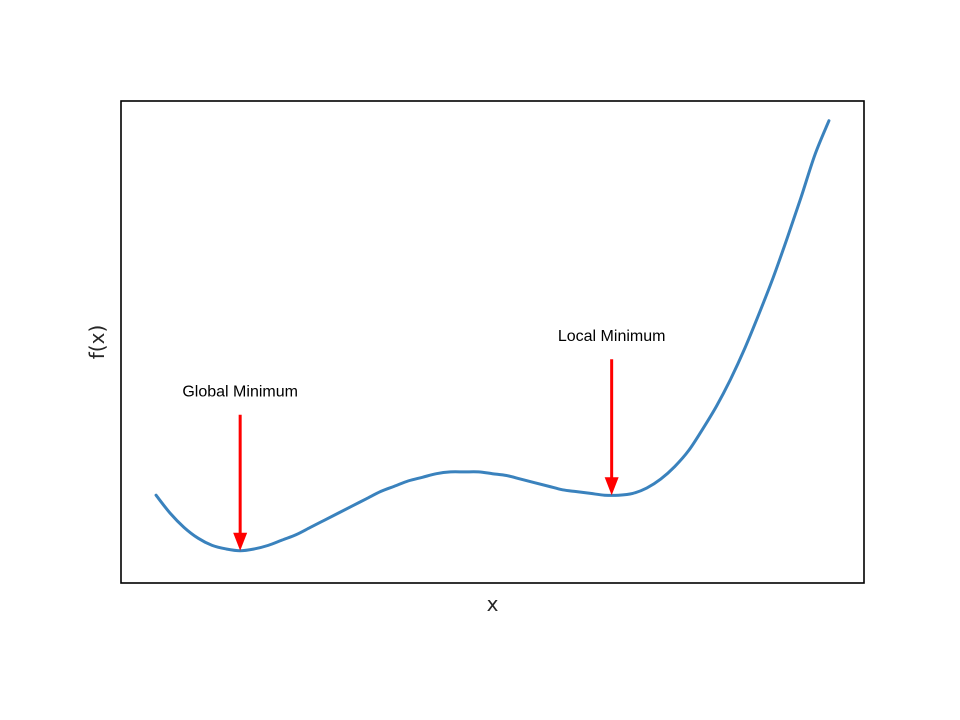  What do you see at coordinates (612, 412) in the screenshot?
I see `annotation-1: Local Minimum` at bounding box center [612, 412].